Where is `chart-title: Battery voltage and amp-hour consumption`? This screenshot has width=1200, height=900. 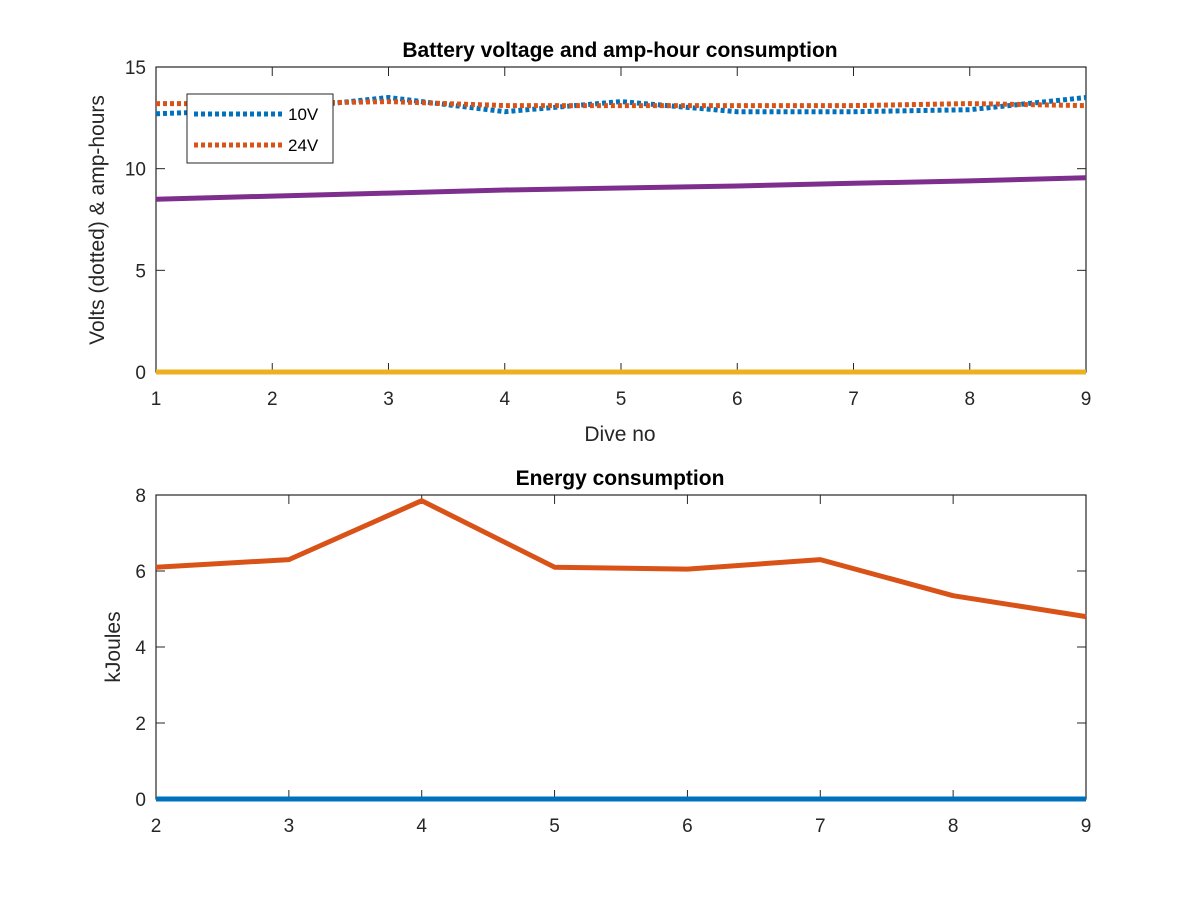
chart-title: Battery voltage and amp-hour consumption is located at coordinates (619, 50).